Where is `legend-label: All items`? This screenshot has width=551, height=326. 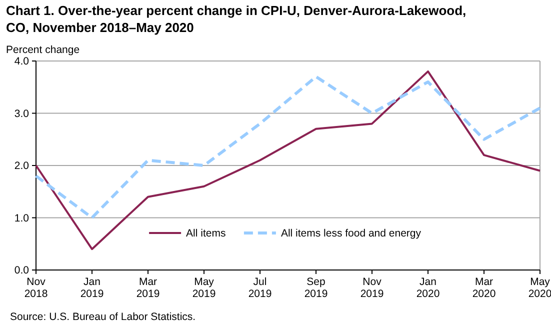
legend-label: All items is located at coordinates (206, 234).